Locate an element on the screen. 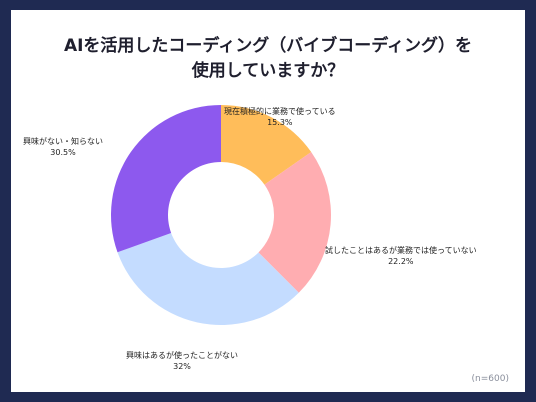 This screenshot has width=536, height=402. slice-label-value: 15.3% is located at coordinates (280, 122).